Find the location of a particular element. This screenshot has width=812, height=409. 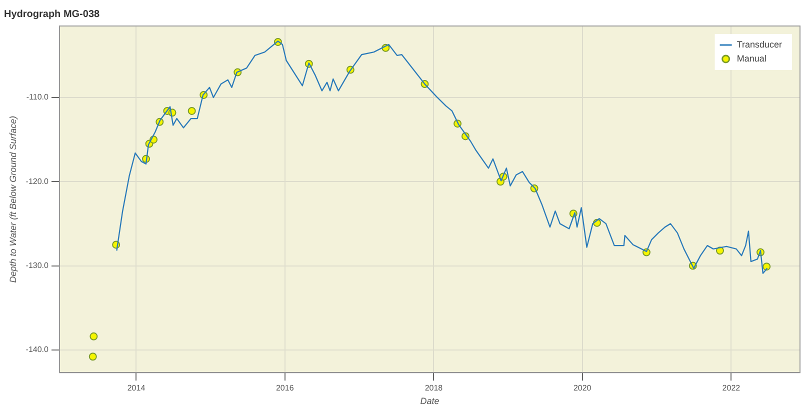

y-tick-label: -120.0 is located at coordinates (38, 181).